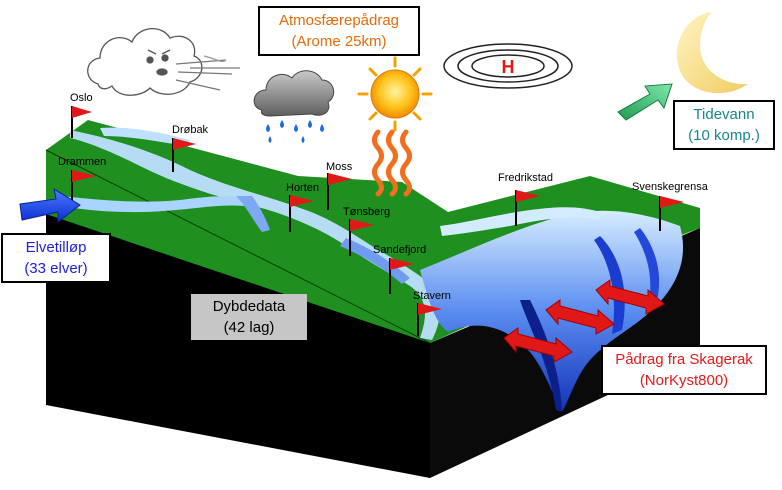  I want to click on tide-subtitle: (10 komp.), so click(724, 135).